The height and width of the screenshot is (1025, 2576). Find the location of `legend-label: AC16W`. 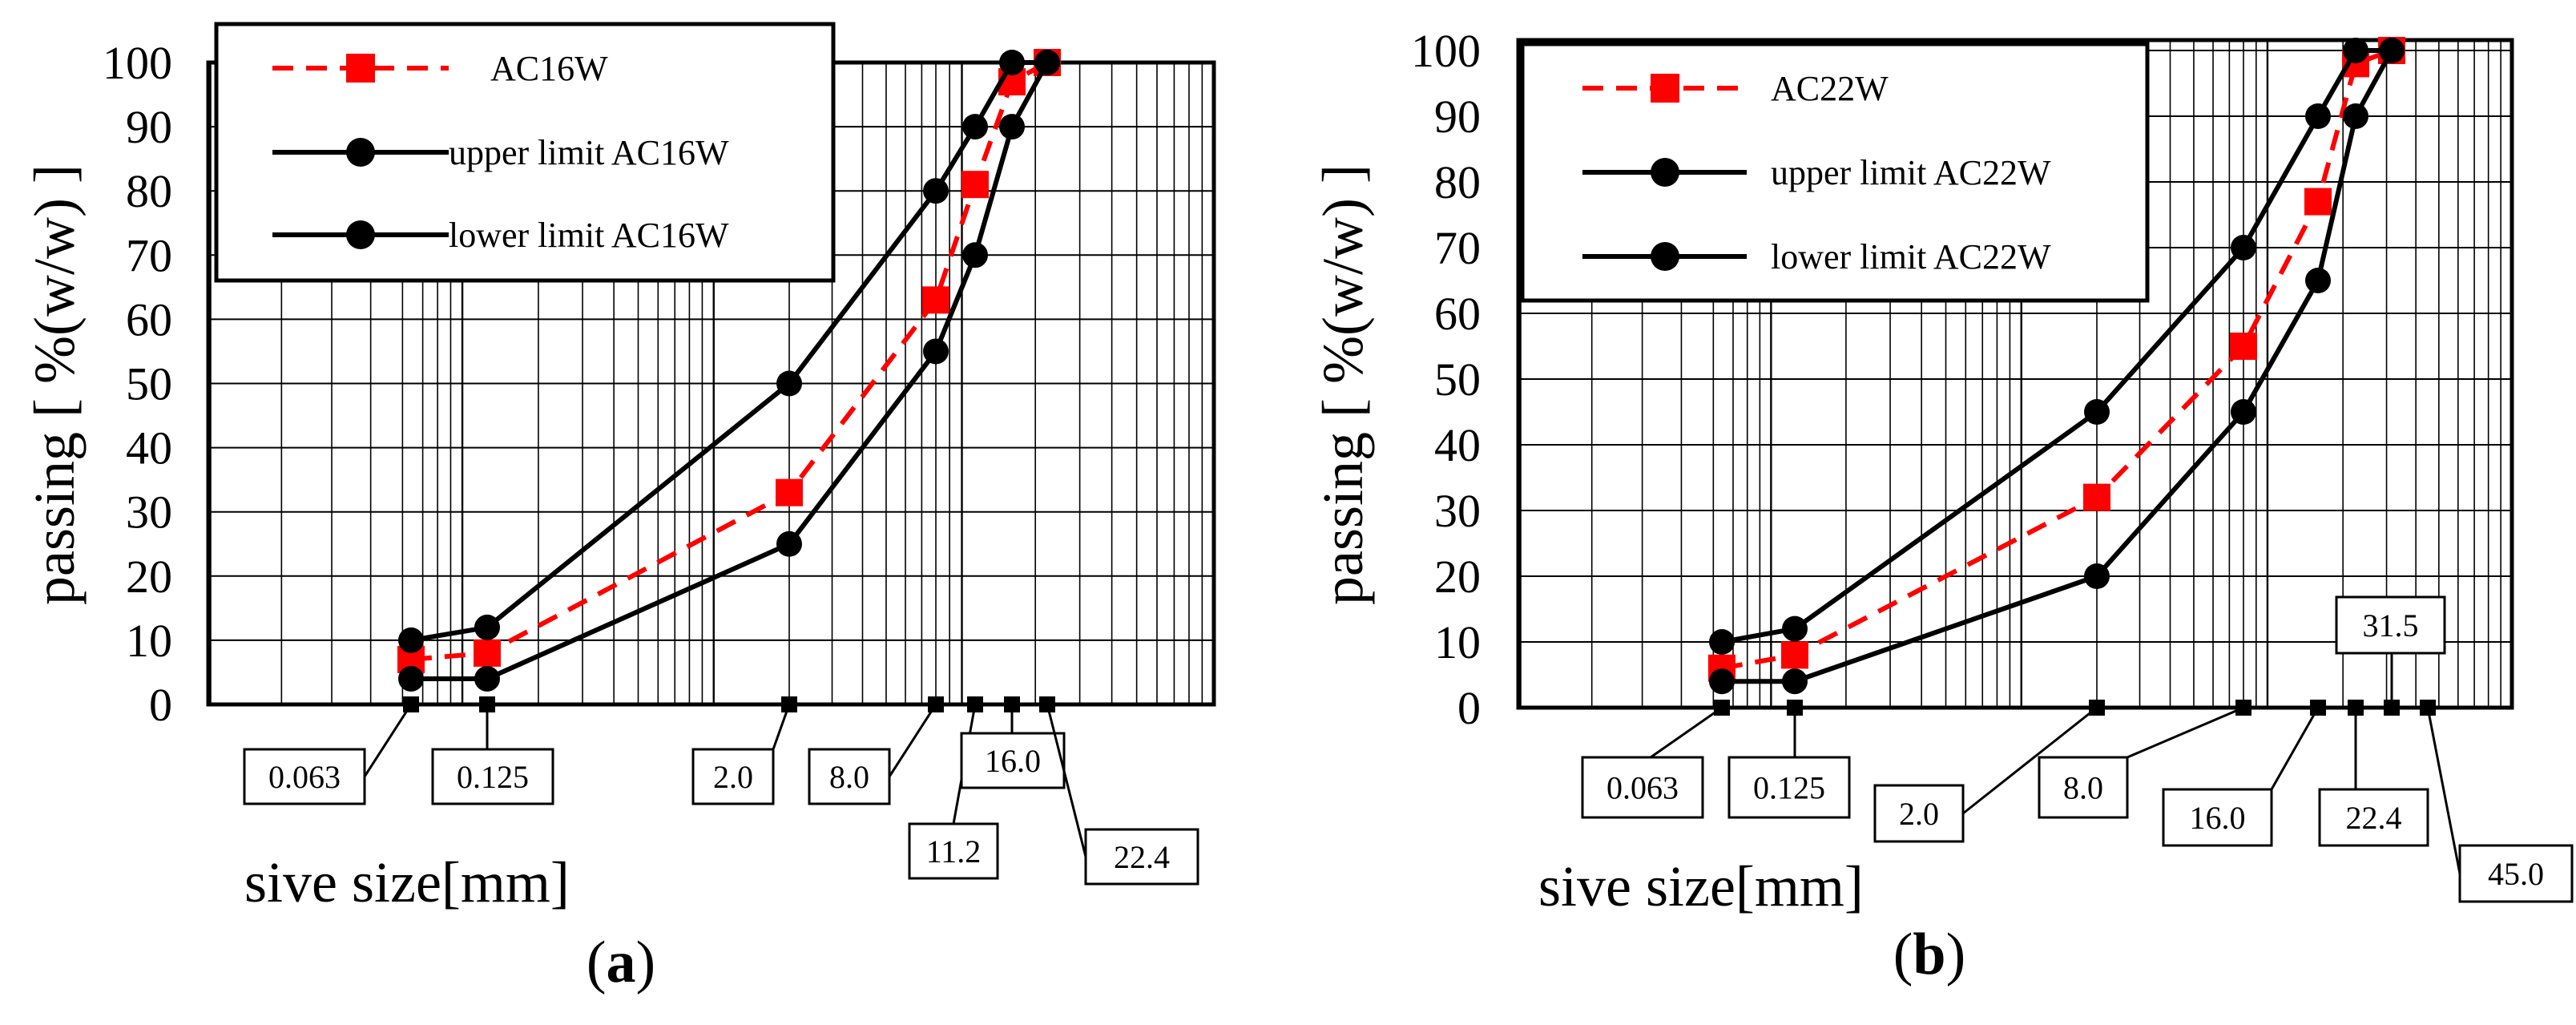

legend-label: AC16W is located at coordinates (549, 68).